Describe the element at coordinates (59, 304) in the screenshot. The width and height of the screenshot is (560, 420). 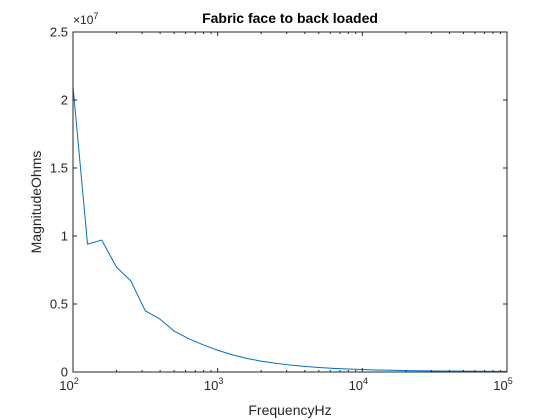
I see `y-tick-label: 0.5` at that location.